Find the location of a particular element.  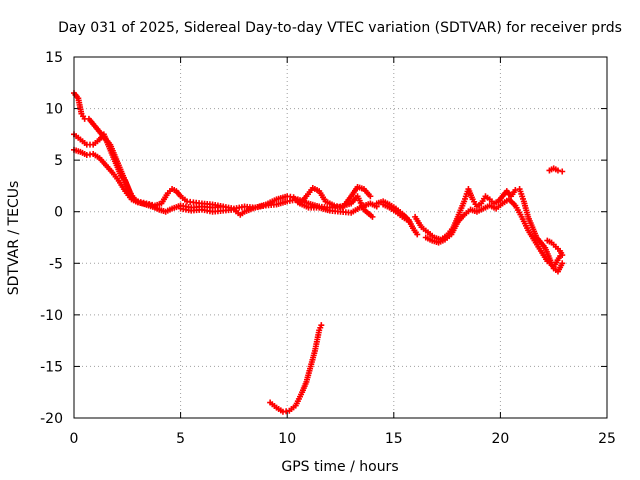

x-axis-title: GPS time / hours is located at coordinates (339, 467).